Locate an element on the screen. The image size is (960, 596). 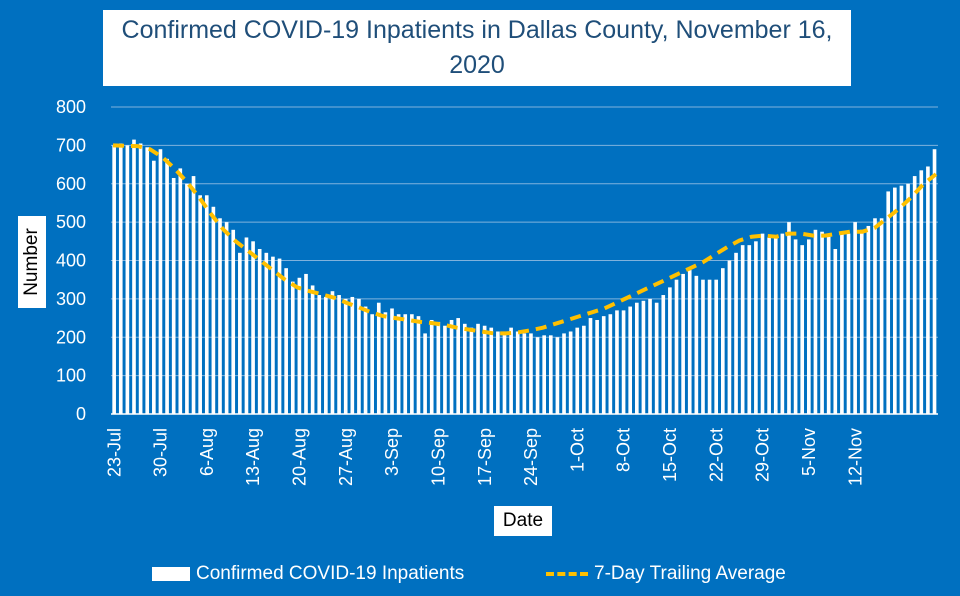
x-tick-label: 10-Sep is located at coordinates (438, 457).